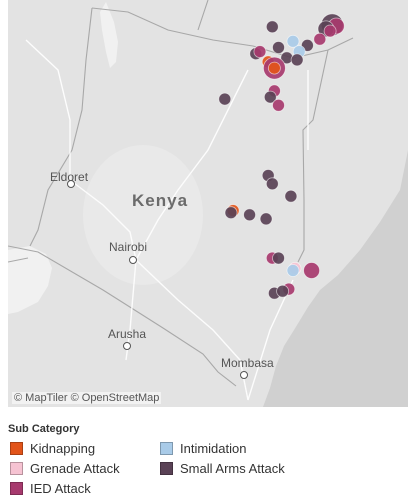  What do you see at coordinates (16, 448) in the screenshot?
I see `legend-swatch-kidnapping` at bounding box center [16, 448].